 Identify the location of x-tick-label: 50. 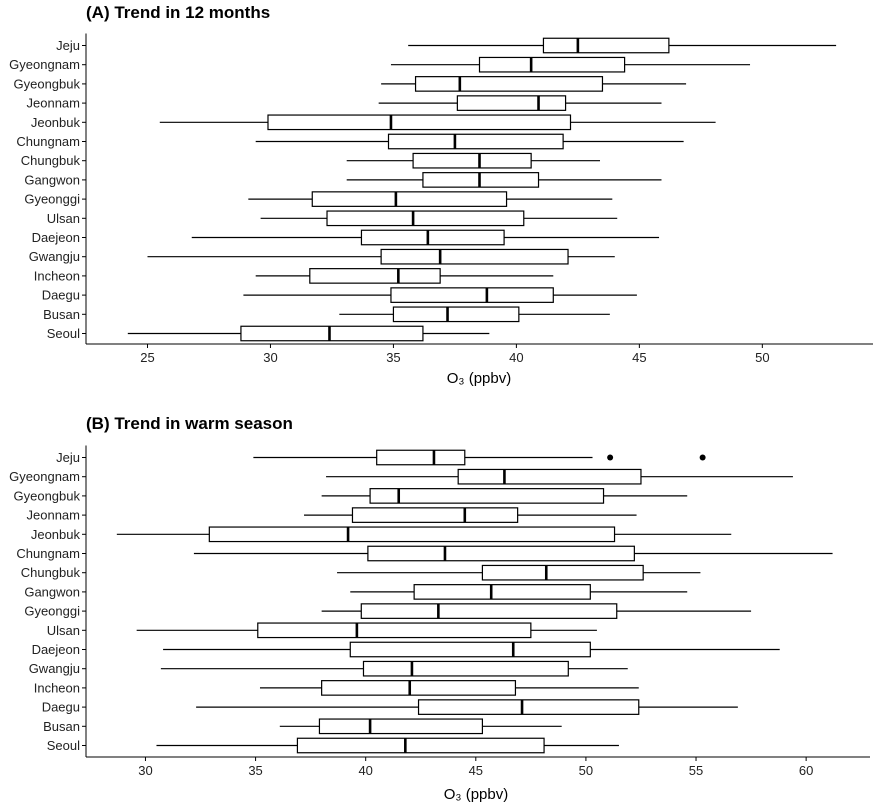
(586, 770).